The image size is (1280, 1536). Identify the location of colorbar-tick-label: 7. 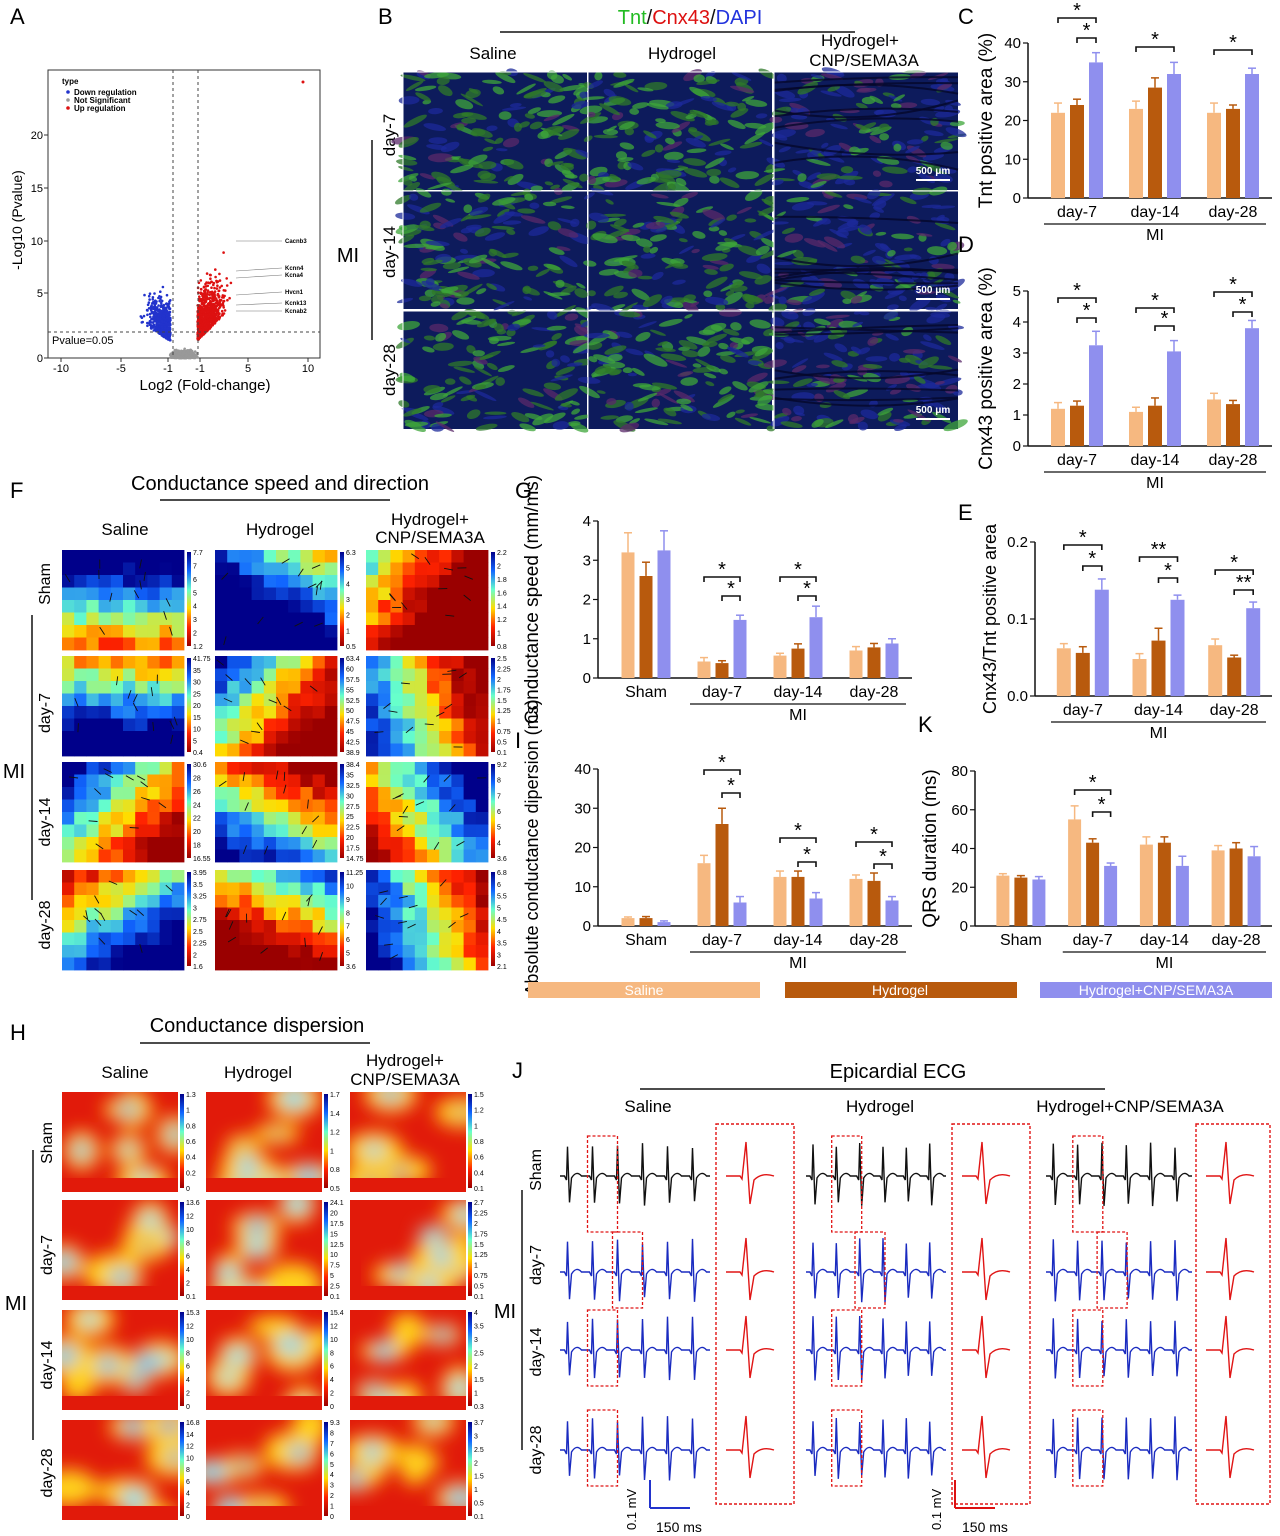
(499, 796).